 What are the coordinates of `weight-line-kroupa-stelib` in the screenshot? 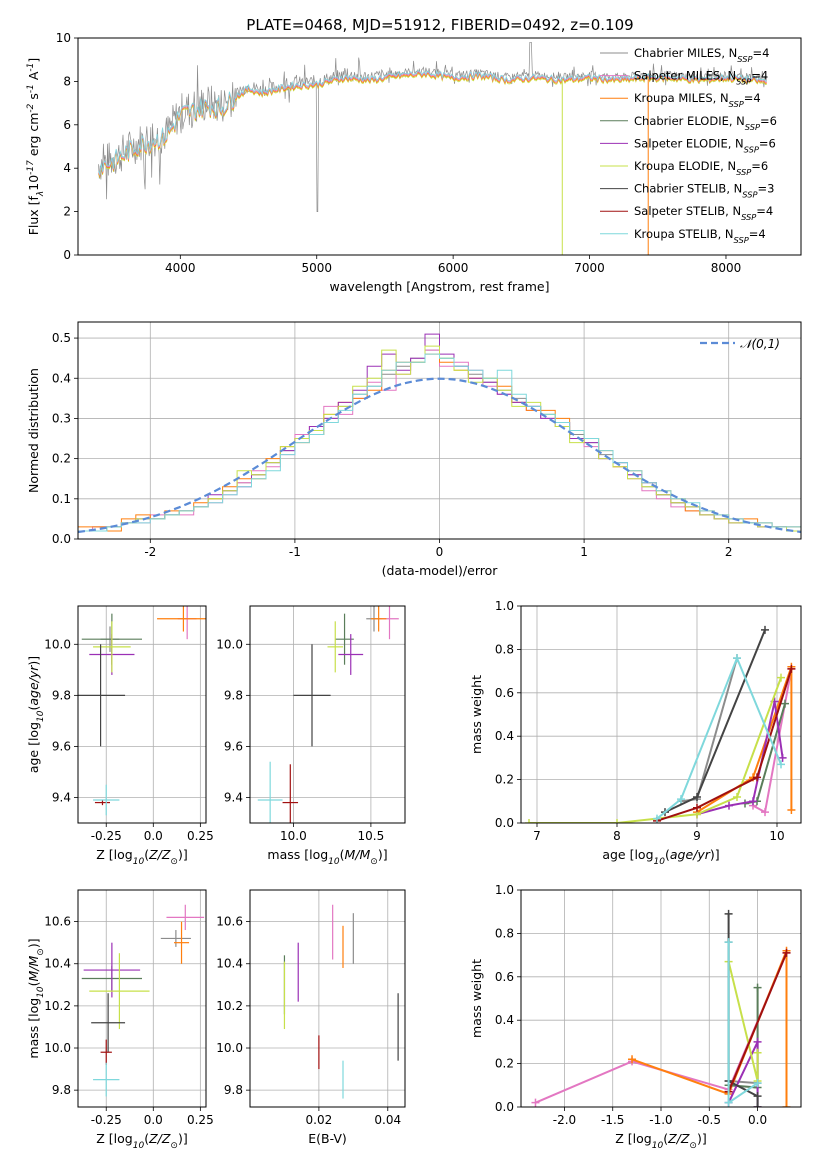 It's located at (719, 737).